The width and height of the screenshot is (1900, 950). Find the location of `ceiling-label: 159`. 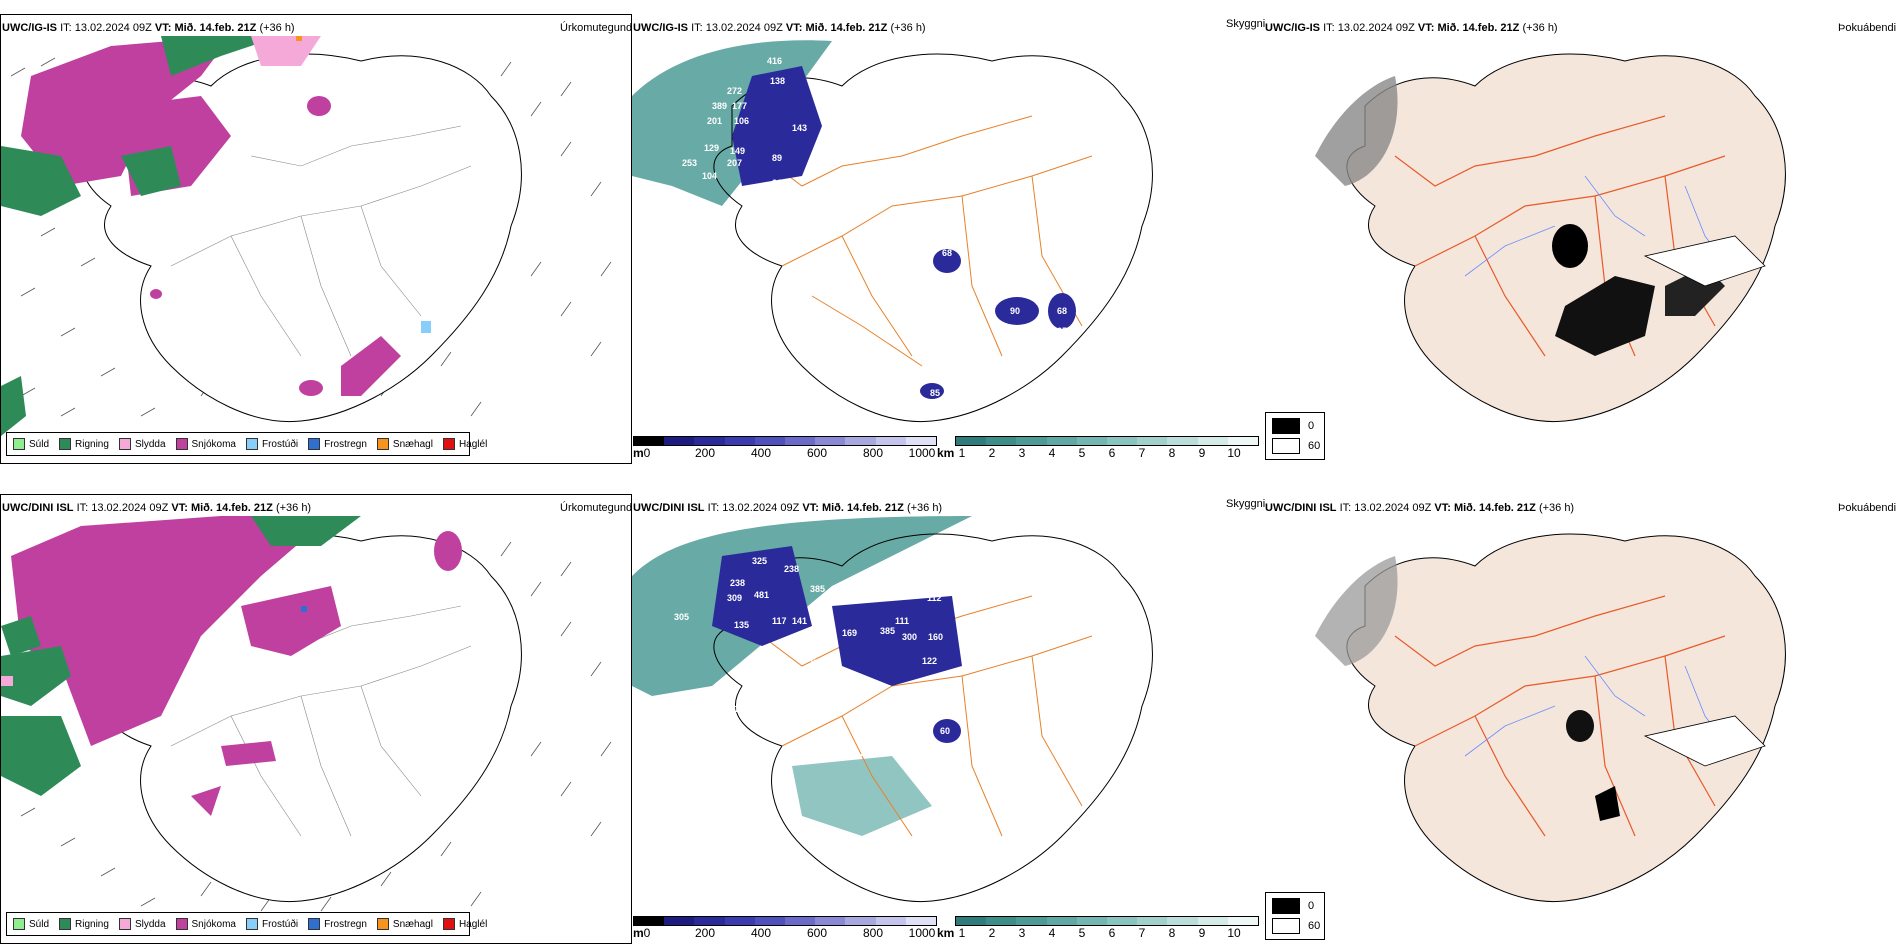

ceiling-label: 159 is located at coordinates (787, 681).